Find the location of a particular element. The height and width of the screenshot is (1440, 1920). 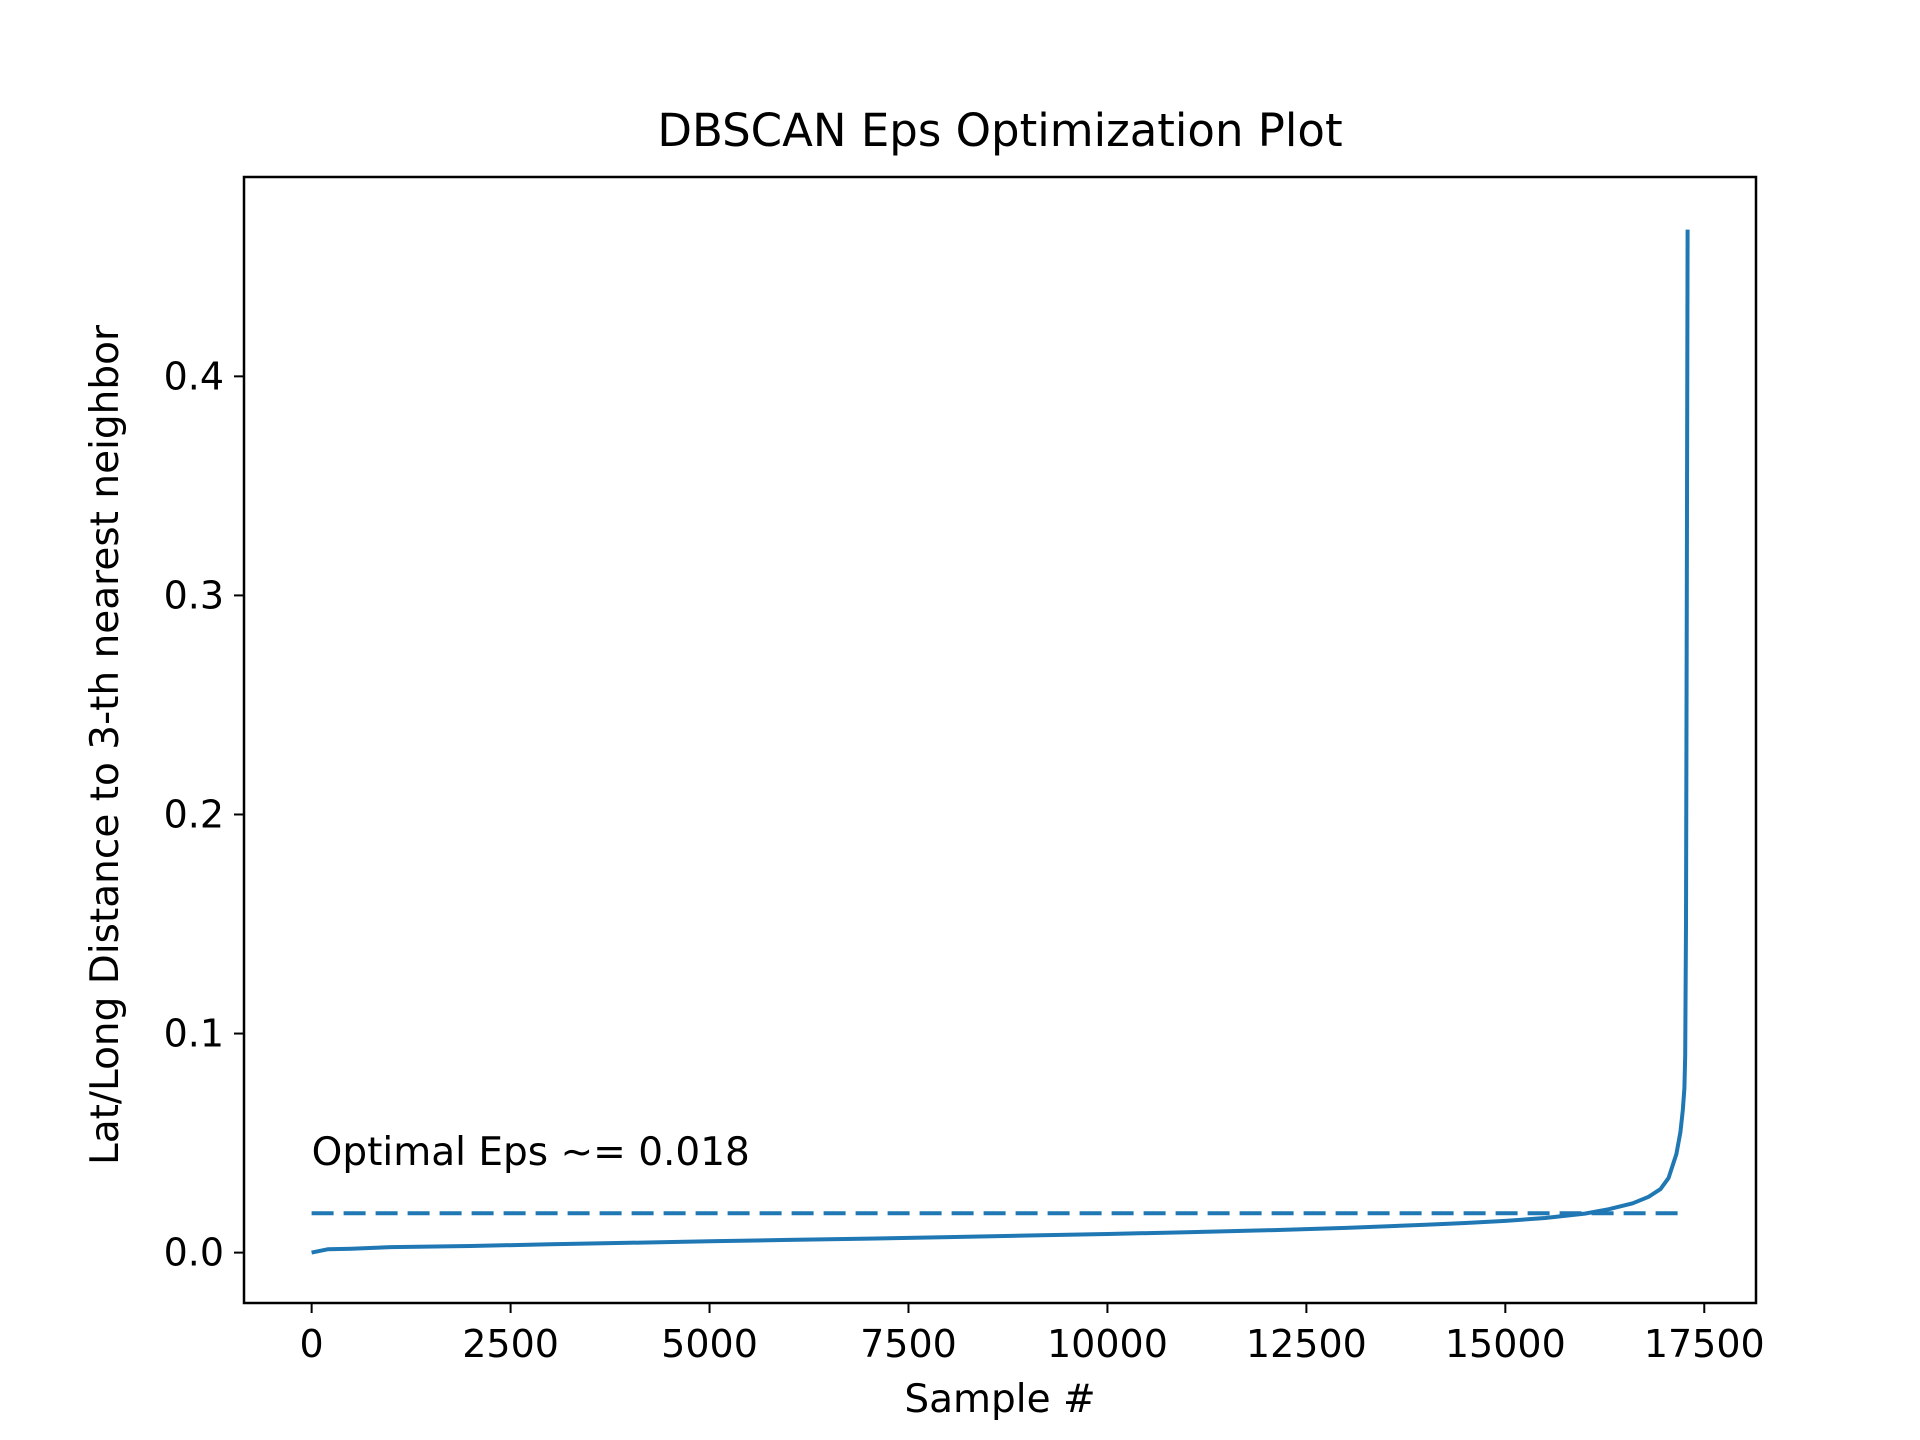

y-tick-label: 0.2 is located at coordinates (194, 814).